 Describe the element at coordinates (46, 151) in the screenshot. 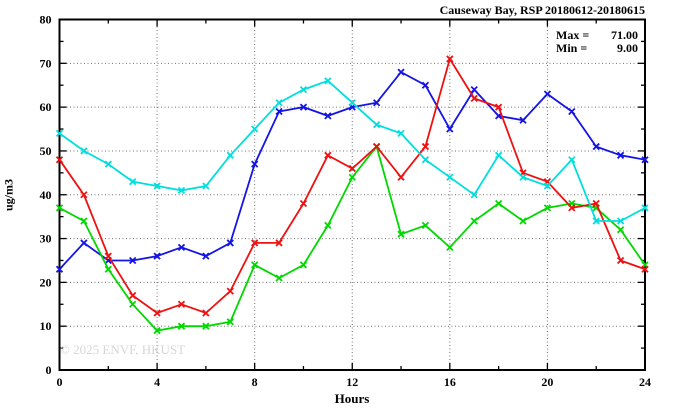

I see `y-tick-label: 50` at that location.